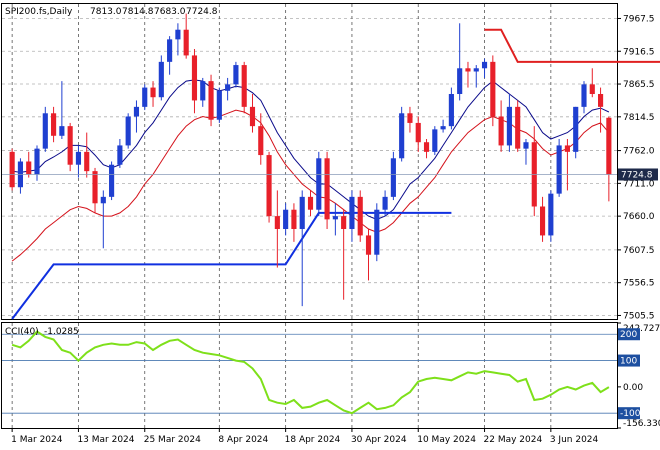 The height and width of the screenshot is (450, 660). What do you see at coordinates (639, 85) in the screenshot?
I see `price-tick-label: 7865.5` at bounding box center [639, 85].